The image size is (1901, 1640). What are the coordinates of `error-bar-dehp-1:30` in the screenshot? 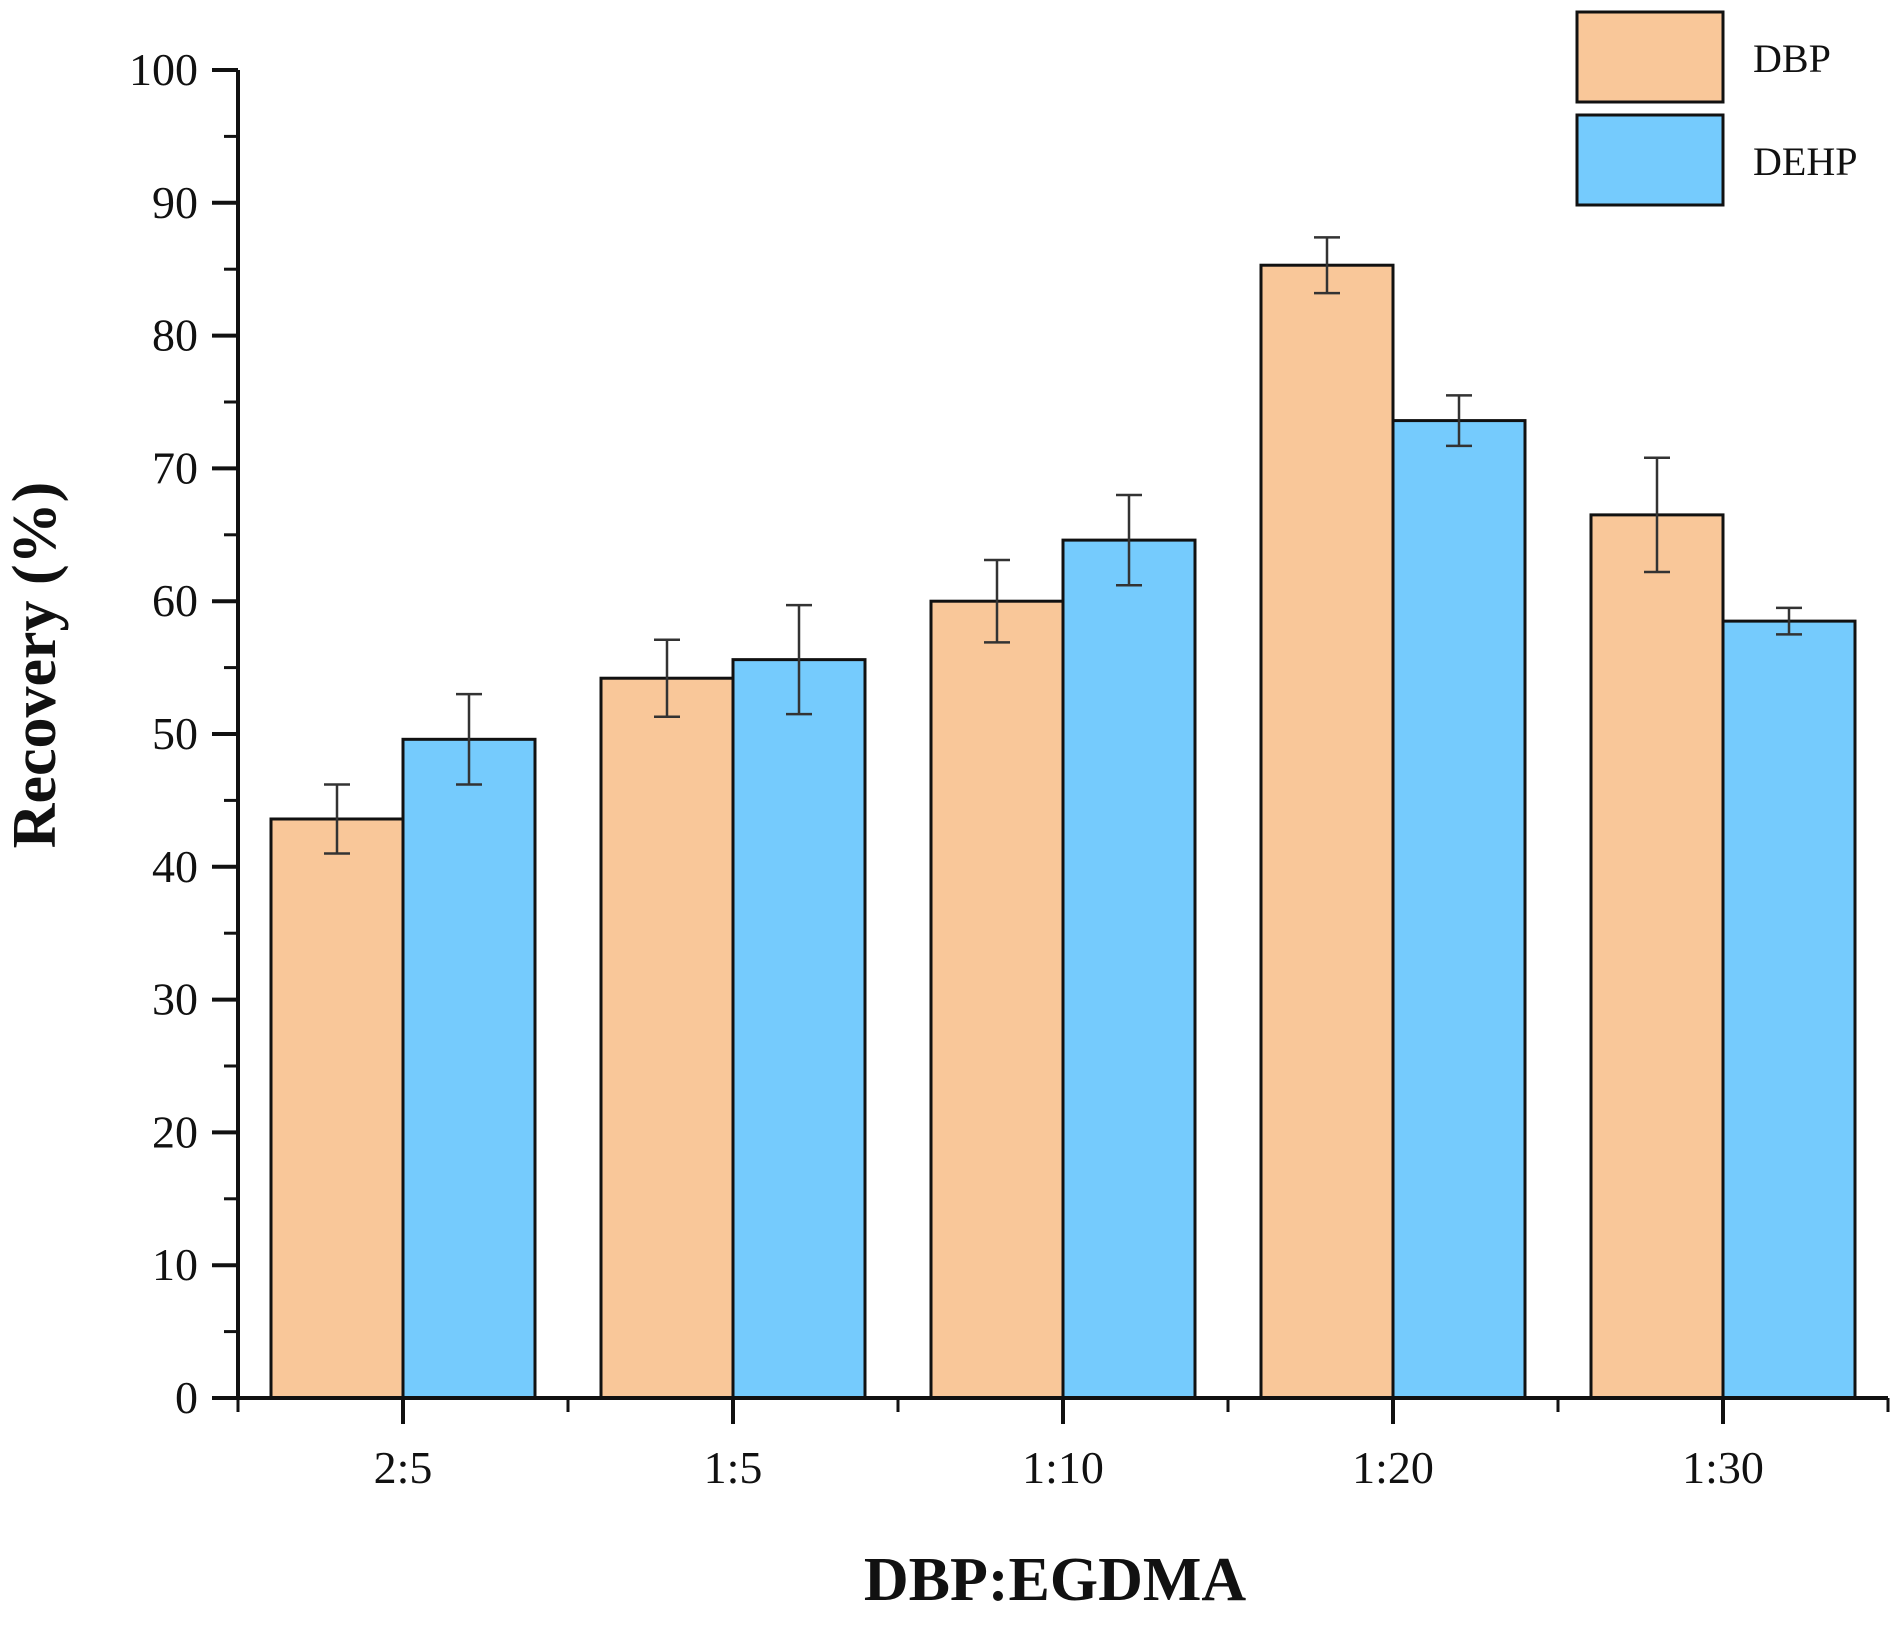 It's located at (1789, 621).